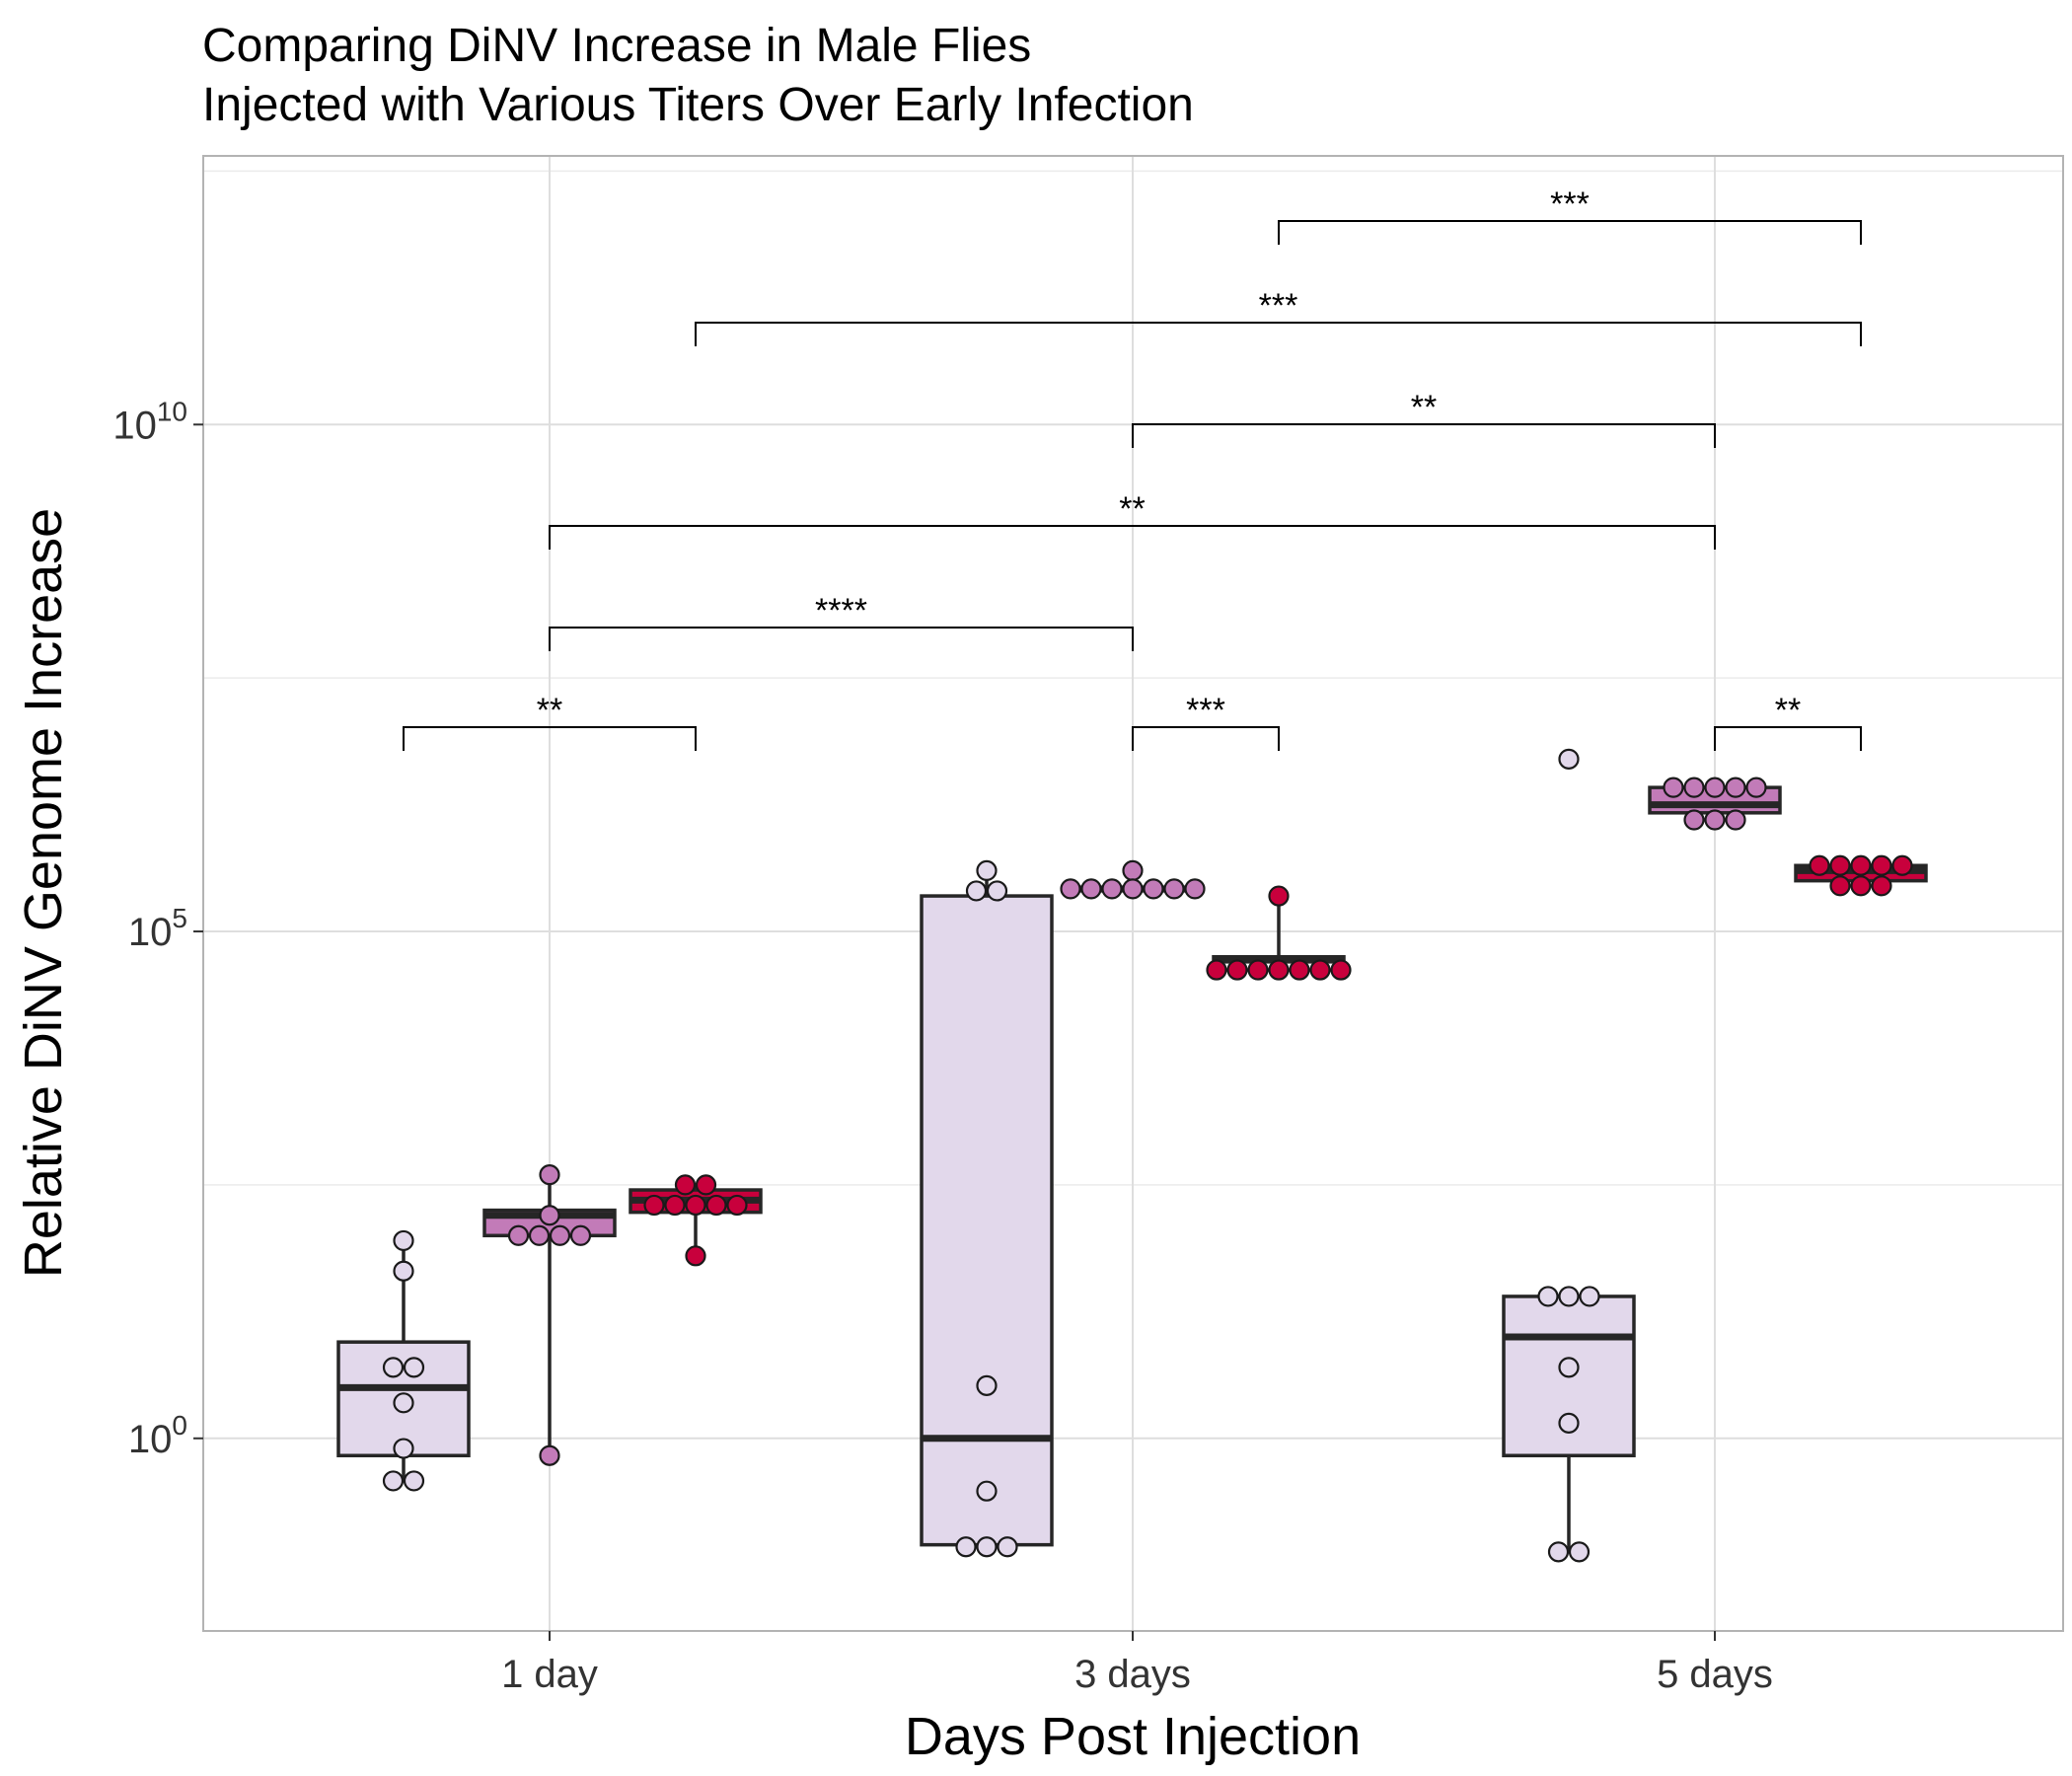 The width and height of the screenshot is (2072, 1776). Describe the element at coordinates (987, 1221) in the screenshot. I see `box-s0-c1` at that location.